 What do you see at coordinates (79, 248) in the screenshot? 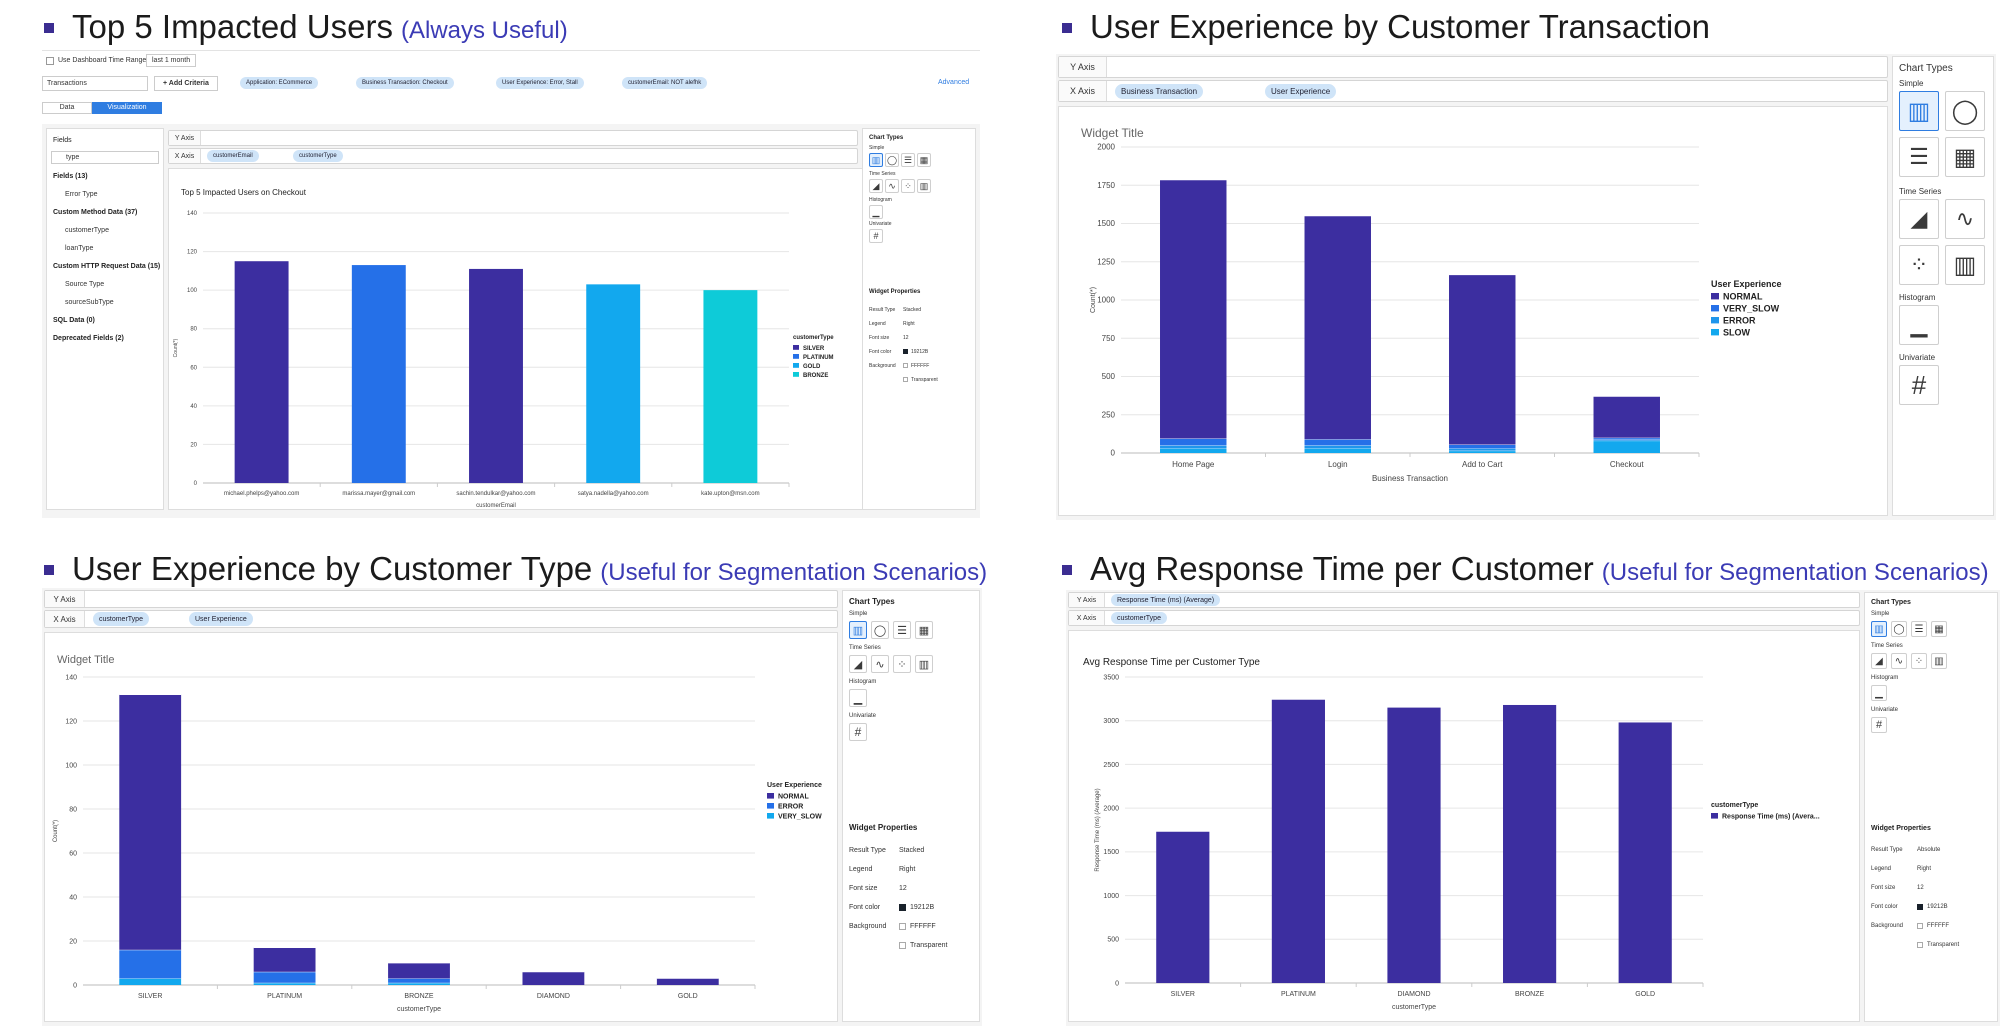
I see `field-item: loanType` at bounding box center [79, 248].